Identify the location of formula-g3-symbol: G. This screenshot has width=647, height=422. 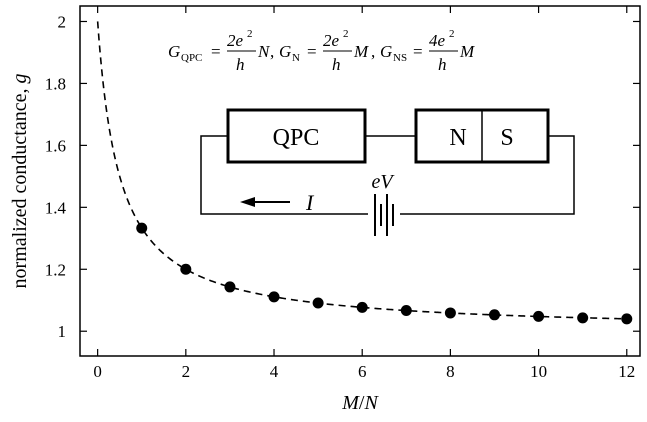
(386, 51).